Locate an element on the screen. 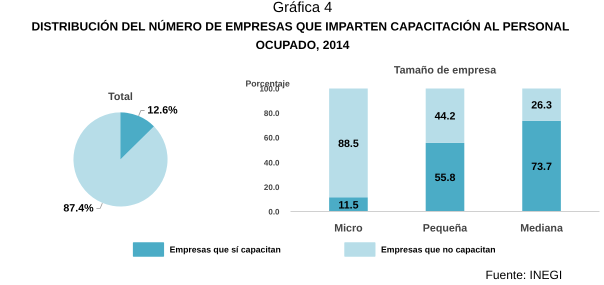 The width and height of the screenshot is (604, 285). x-tick-label: Pequeña is located at coordinates (445, 228).